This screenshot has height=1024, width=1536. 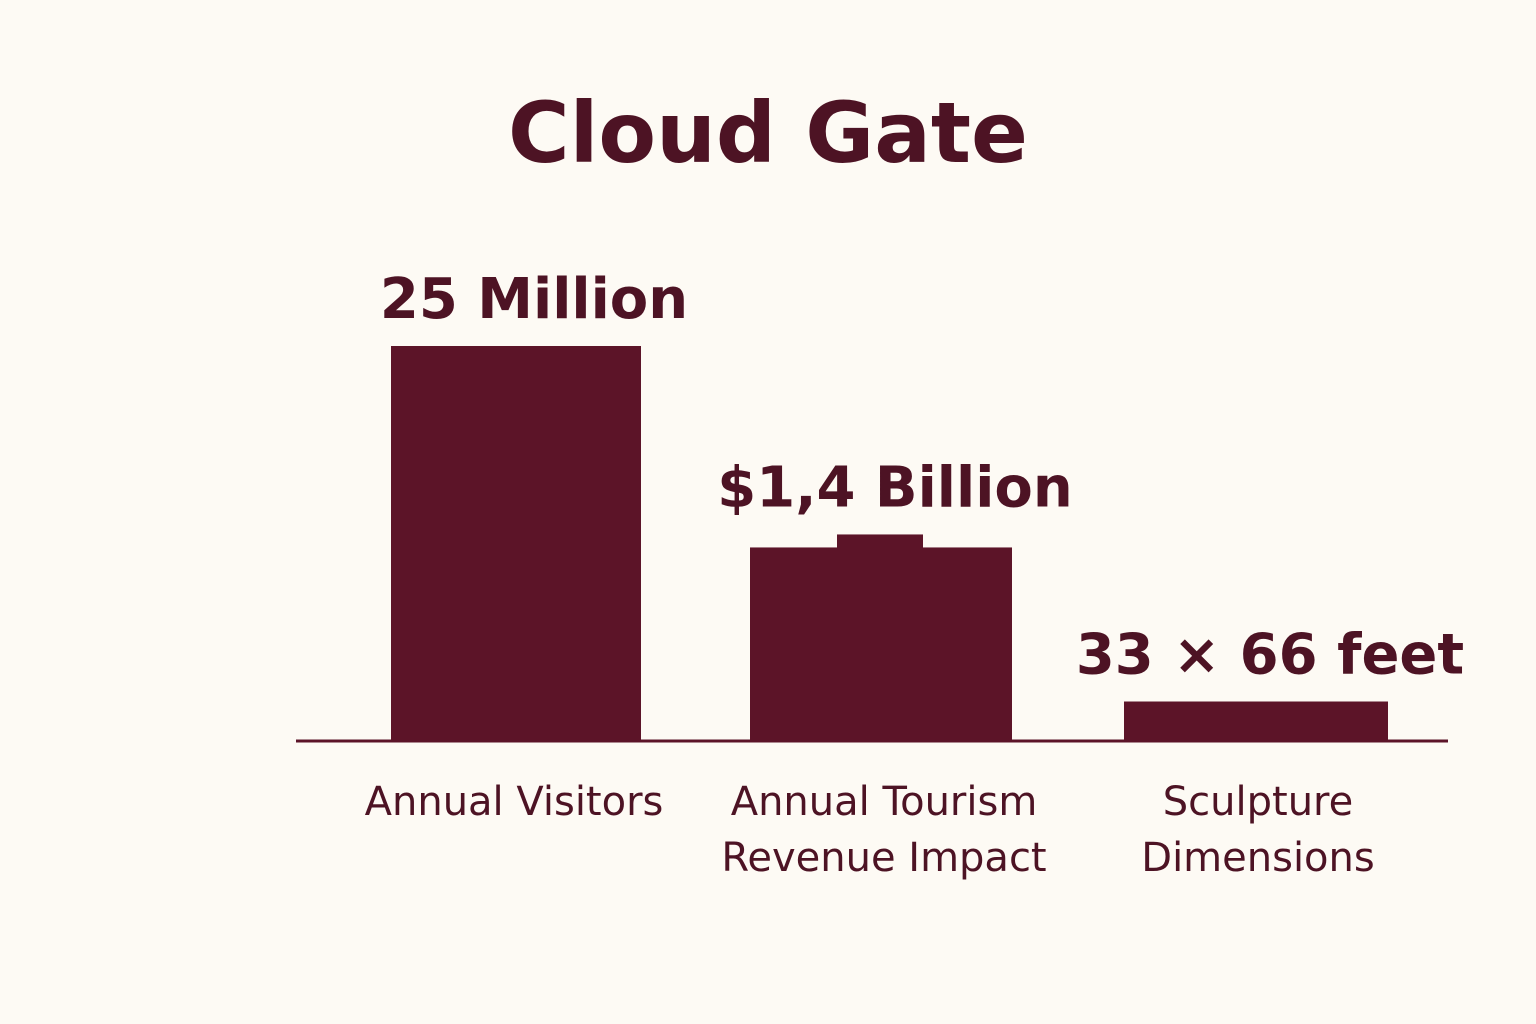 What do you see at coordinates (1258, 802) in the screenshot?
I see `category-label-2-line-0: Sculpture` at bounding box center [1258, 802].